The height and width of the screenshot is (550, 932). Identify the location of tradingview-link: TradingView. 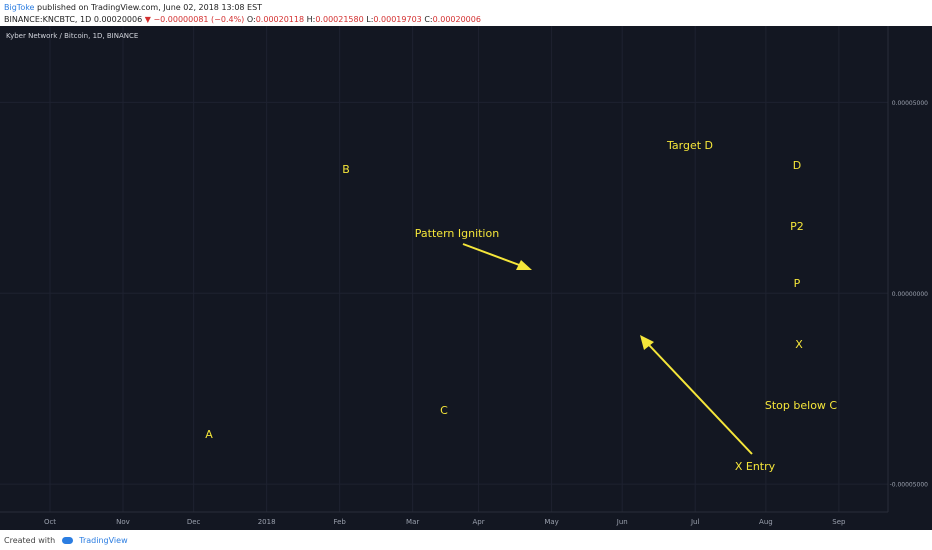
(103, 540).